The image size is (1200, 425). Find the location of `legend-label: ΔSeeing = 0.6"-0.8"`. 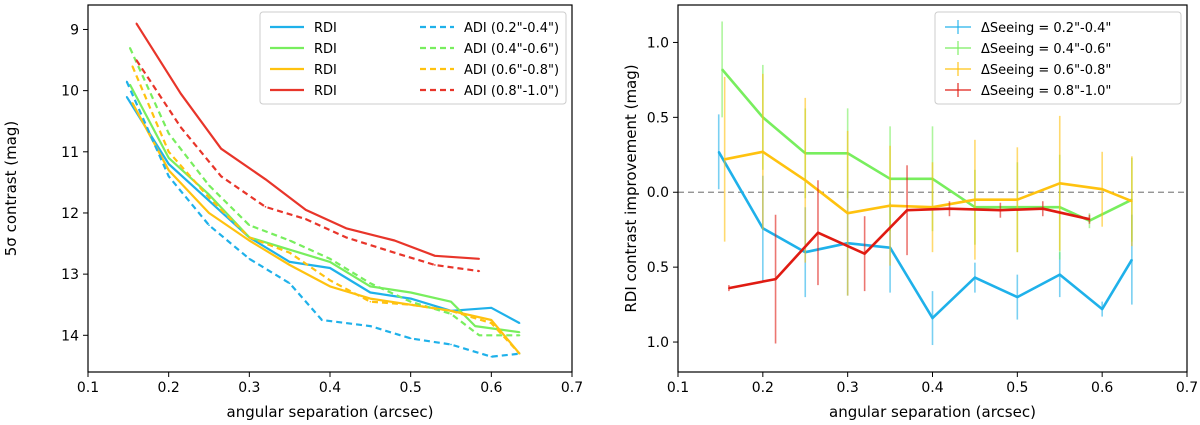

legend-label: ΔSeeing = 0.6"-0.8" is located at coordinates (1046, 70).